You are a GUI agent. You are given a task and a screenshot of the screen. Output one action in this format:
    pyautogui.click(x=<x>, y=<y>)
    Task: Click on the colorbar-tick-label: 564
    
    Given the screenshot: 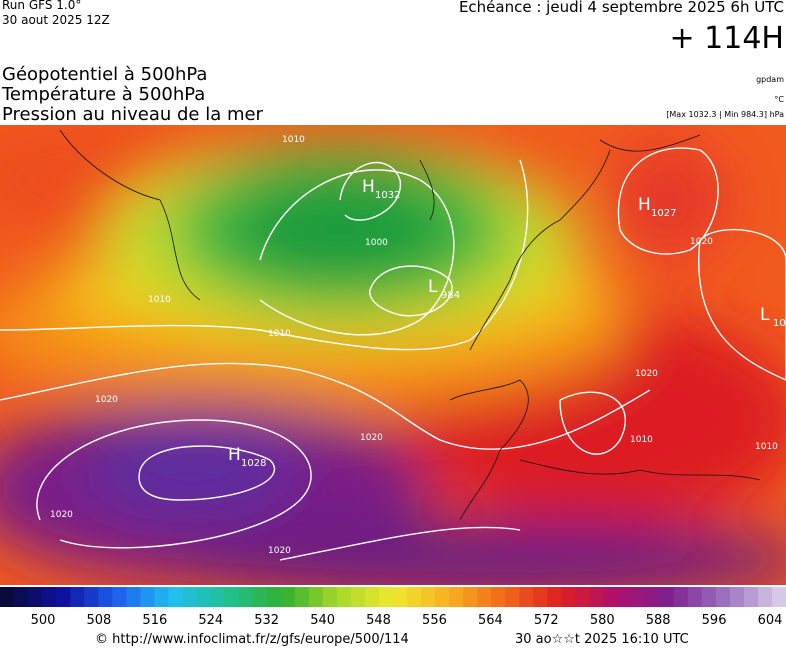 What is the action you would take?
    pyautogui.click(x=490, y=620)
    